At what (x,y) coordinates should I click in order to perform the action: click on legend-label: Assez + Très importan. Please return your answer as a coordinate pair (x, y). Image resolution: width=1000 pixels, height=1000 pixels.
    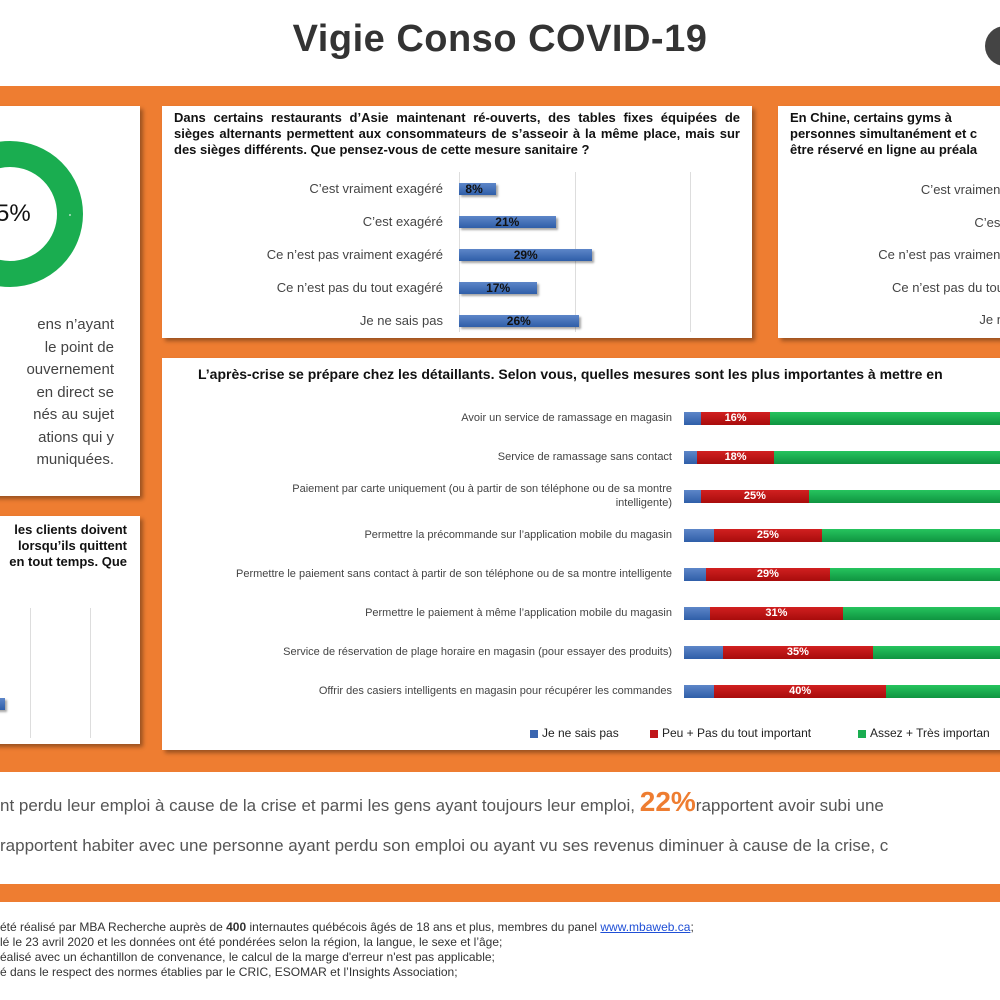
    Looking at the image, I should click on (930, 733).